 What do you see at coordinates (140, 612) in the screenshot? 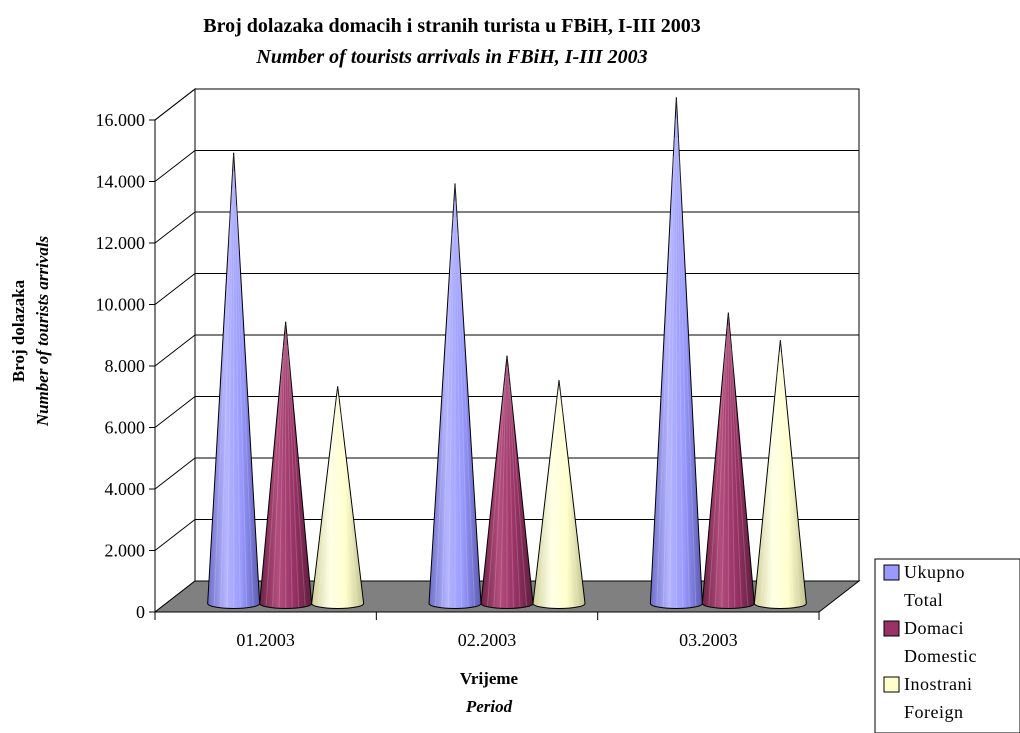
I see `y-tick-label: 0` at bounding box center [140, 612].